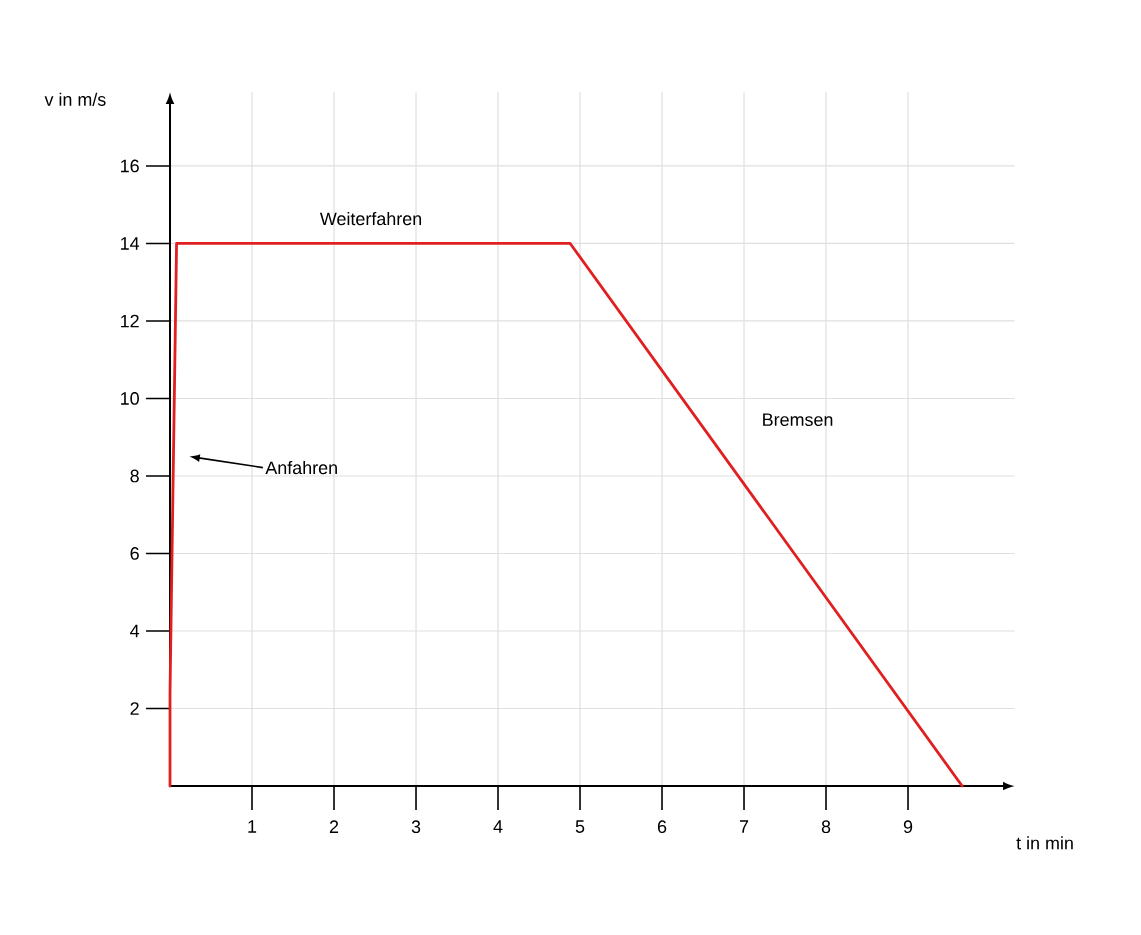  Describe the element at coordinates (134, 476) in the screenshot. I see `y-tick-label: 8` at that location.